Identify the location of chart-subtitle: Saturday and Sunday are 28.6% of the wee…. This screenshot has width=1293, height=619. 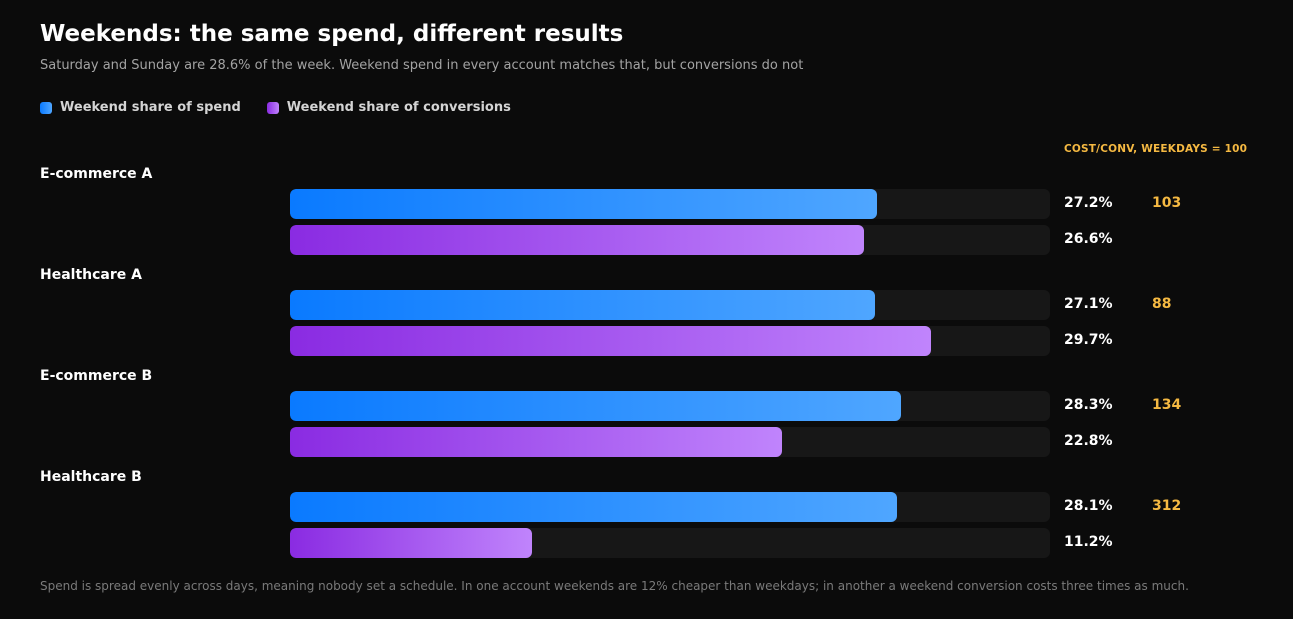
(422, 65).